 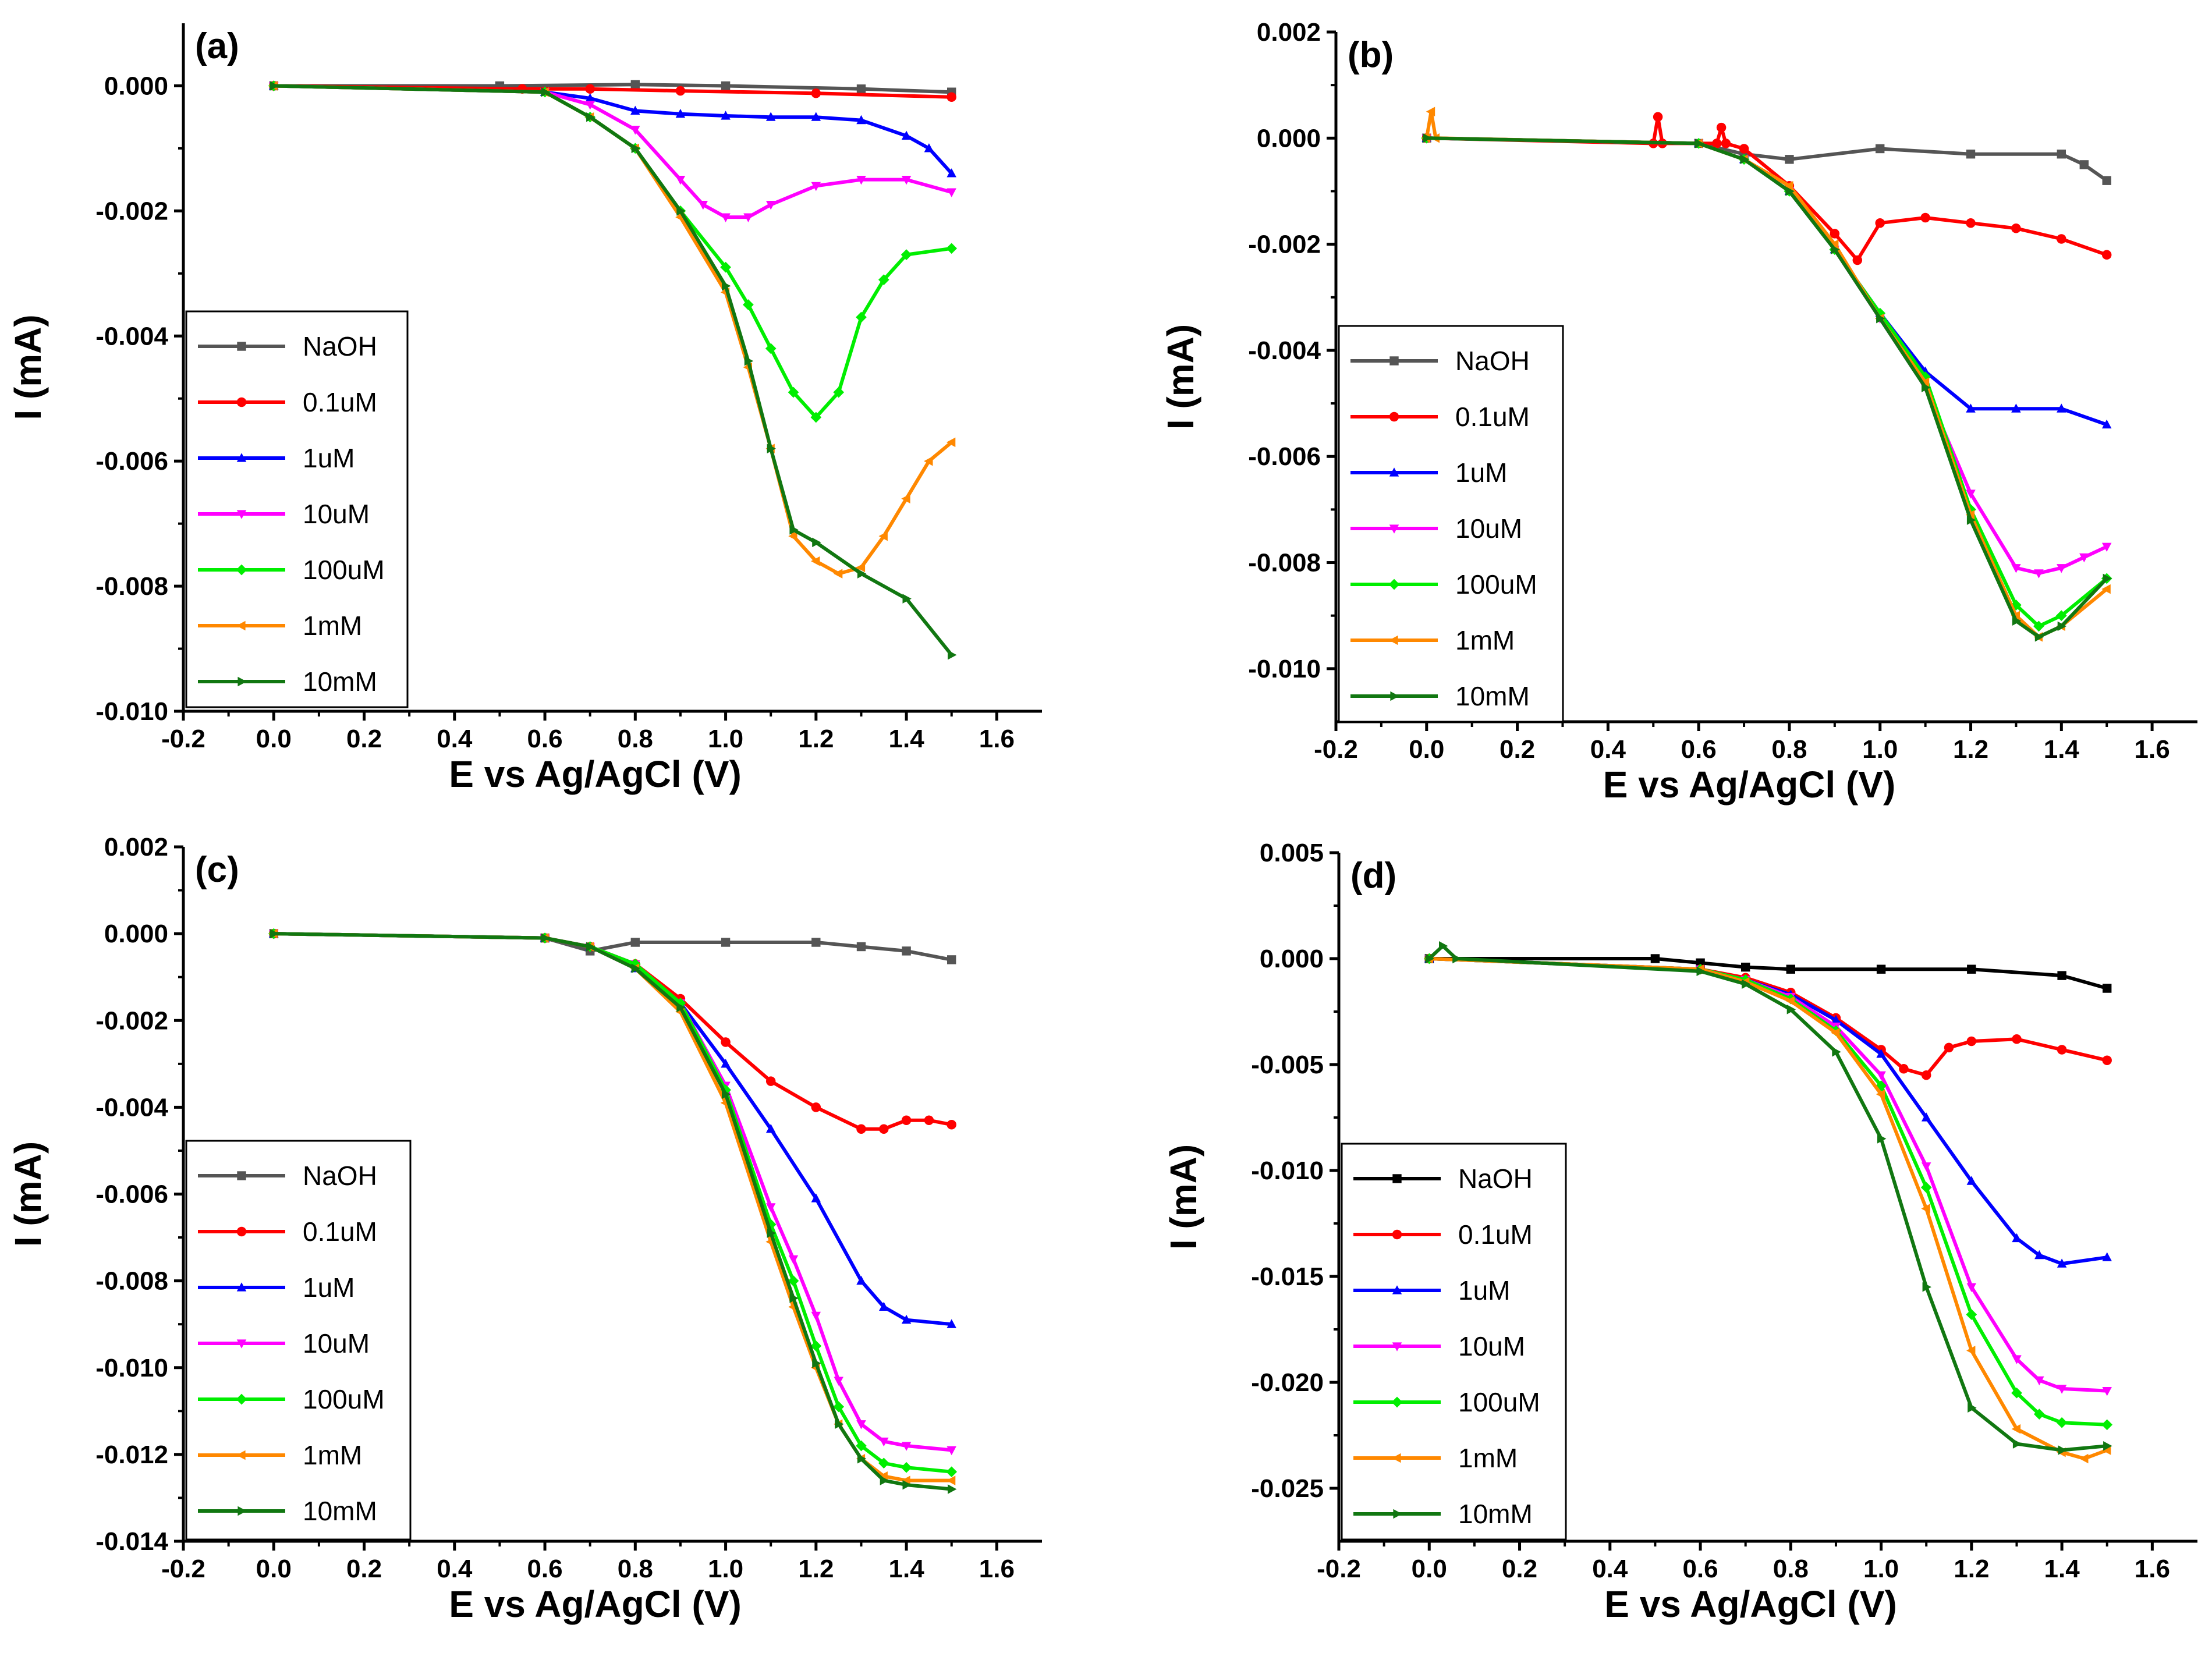 I want to click on x-tick-label: 1.0, so click(x=726, y=739).